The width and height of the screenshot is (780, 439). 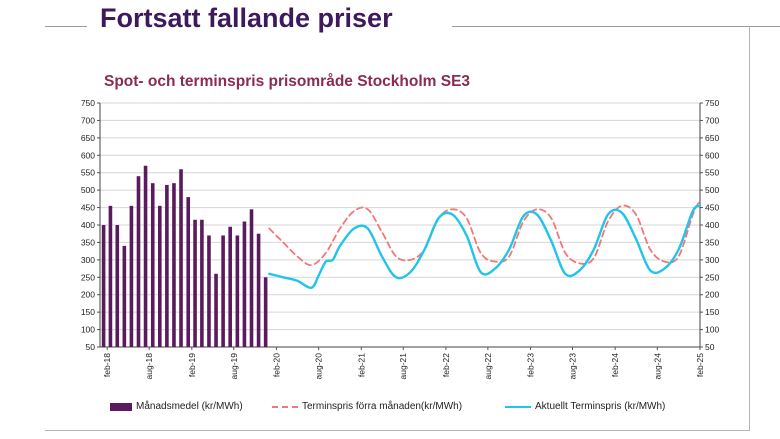 What do you see at coordinates (189, 406) in the screenshot?
I see `legend-label-monthly-average: Månadsmedel (kr/MWh)` at bounding box center [189, 406].